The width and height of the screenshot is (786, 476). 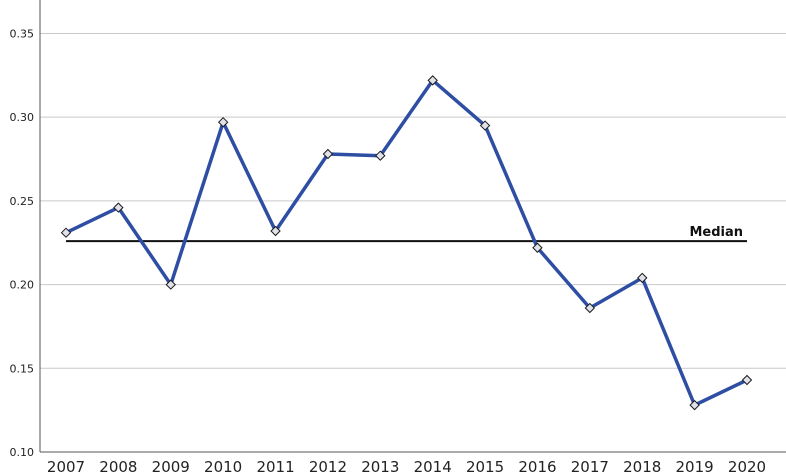 What do you see at coordinates (590, 467) in the screenshot?
I see `x-tick-label: 2017` at bounding box center [590, 467].